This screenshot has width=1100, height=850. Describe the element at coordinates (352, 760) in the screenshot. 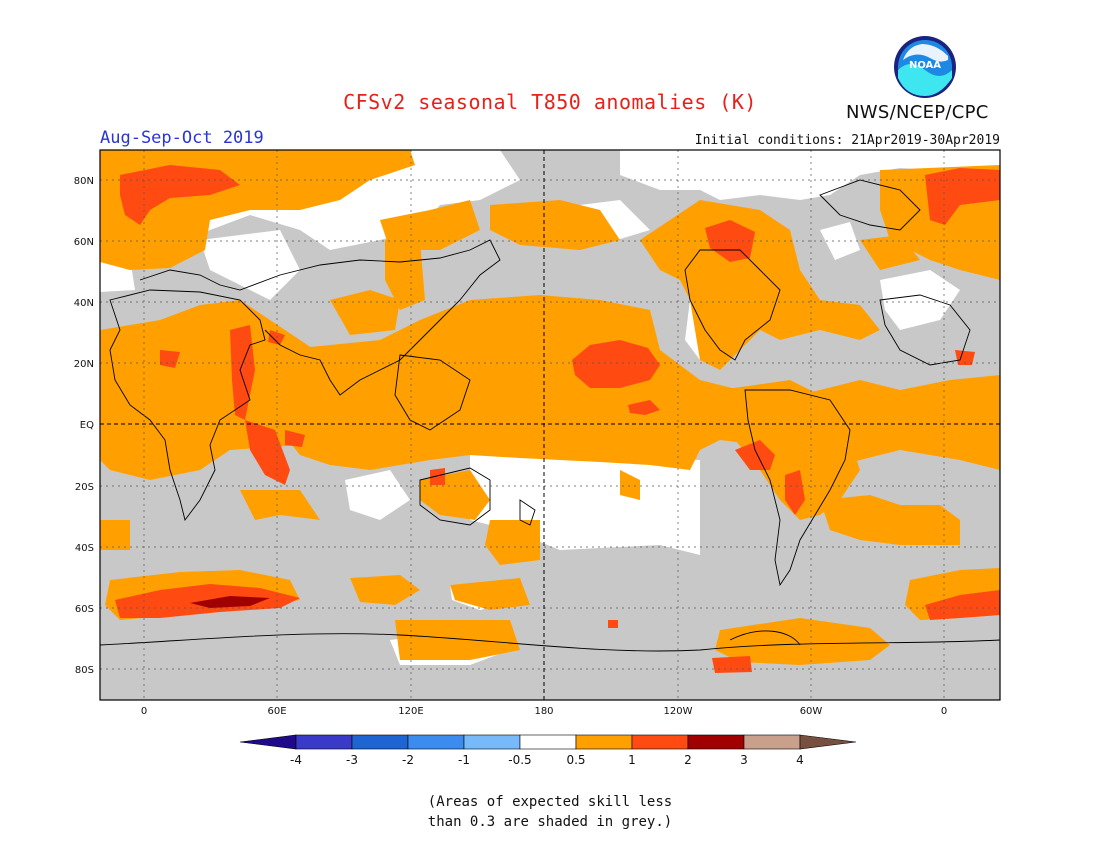

I see `colorbar-label: -3` at that location.